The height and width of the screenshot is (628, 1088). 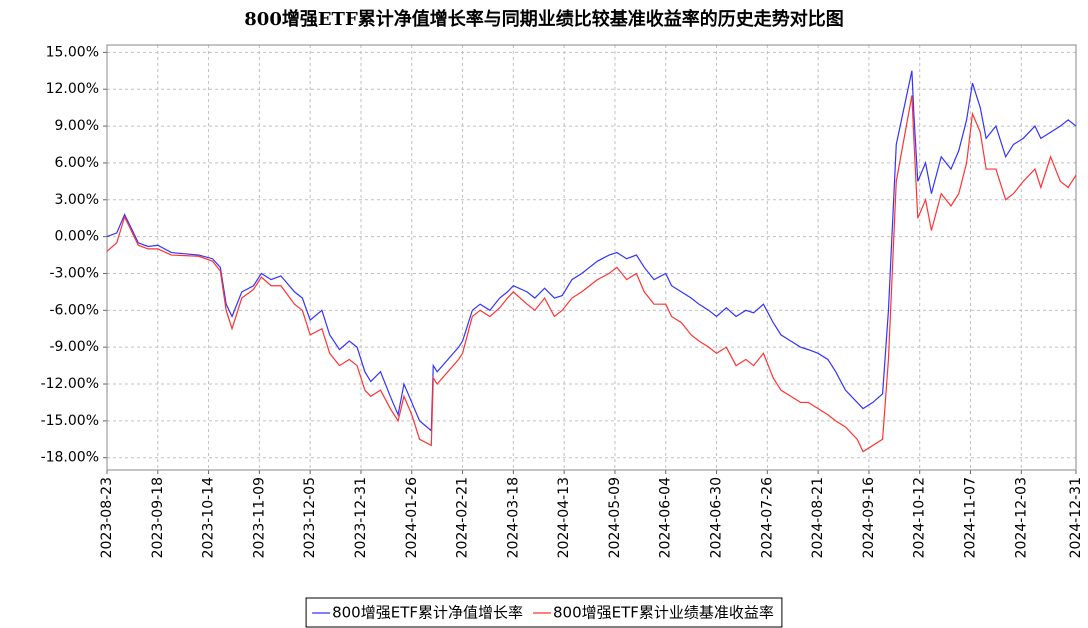 What do you see at coordinates (107, 517) in the screenshot?
I see `x-tick-label: 2023-08-23` at bounding box center [107, 517].